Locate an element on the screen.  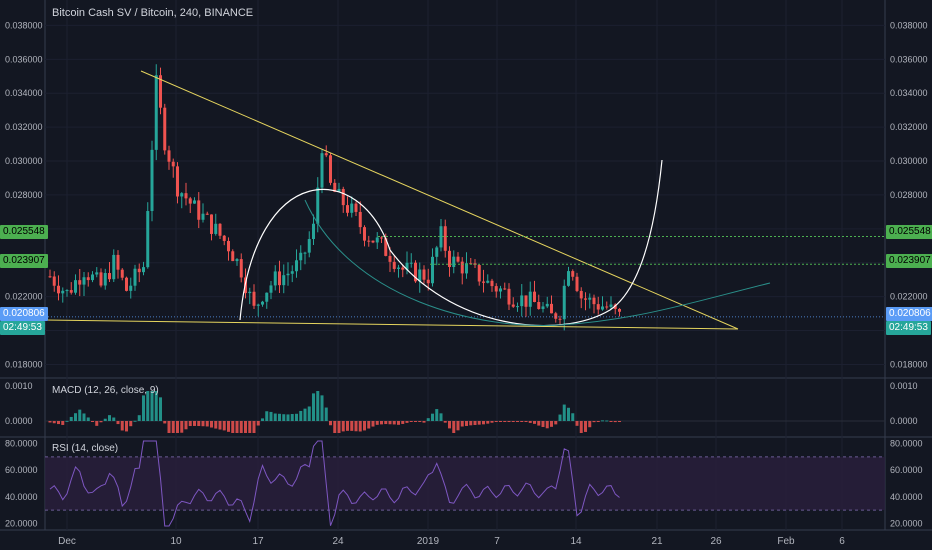
y-tick-label-left: 0.018000 is located at coordinates (24, 364).